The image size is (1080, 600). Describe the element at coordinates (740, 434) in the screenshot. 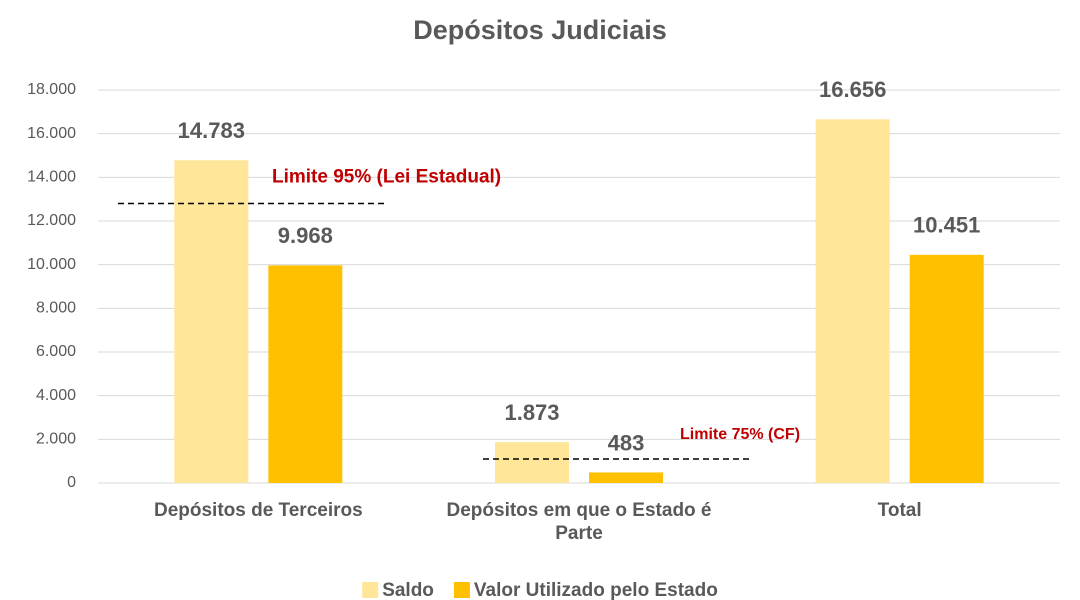

I see `annotation: Limite 75% (CF)` at that location.